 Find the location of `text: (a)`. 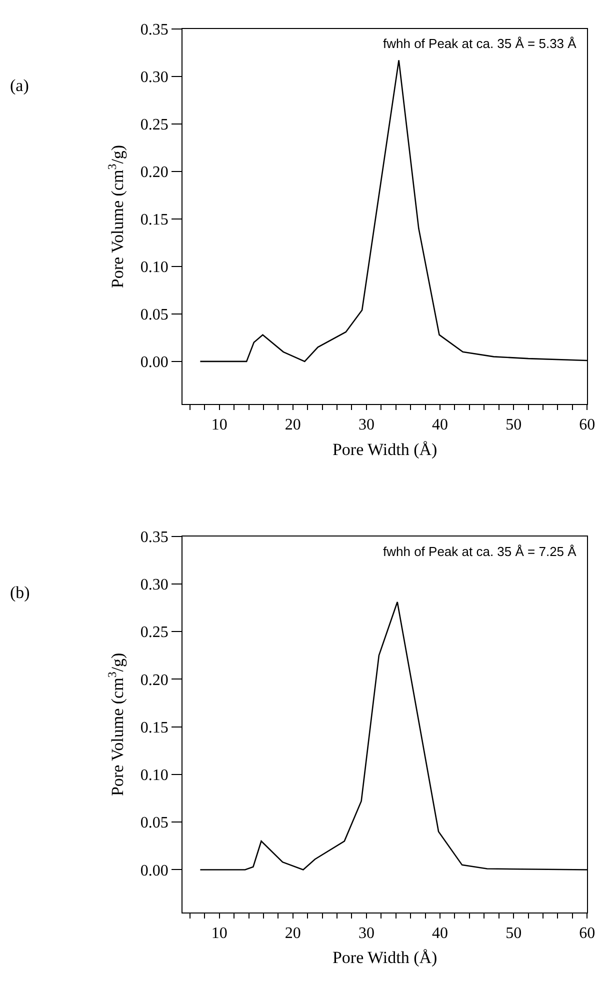

text: (a) is located at coordinates (19, 85).